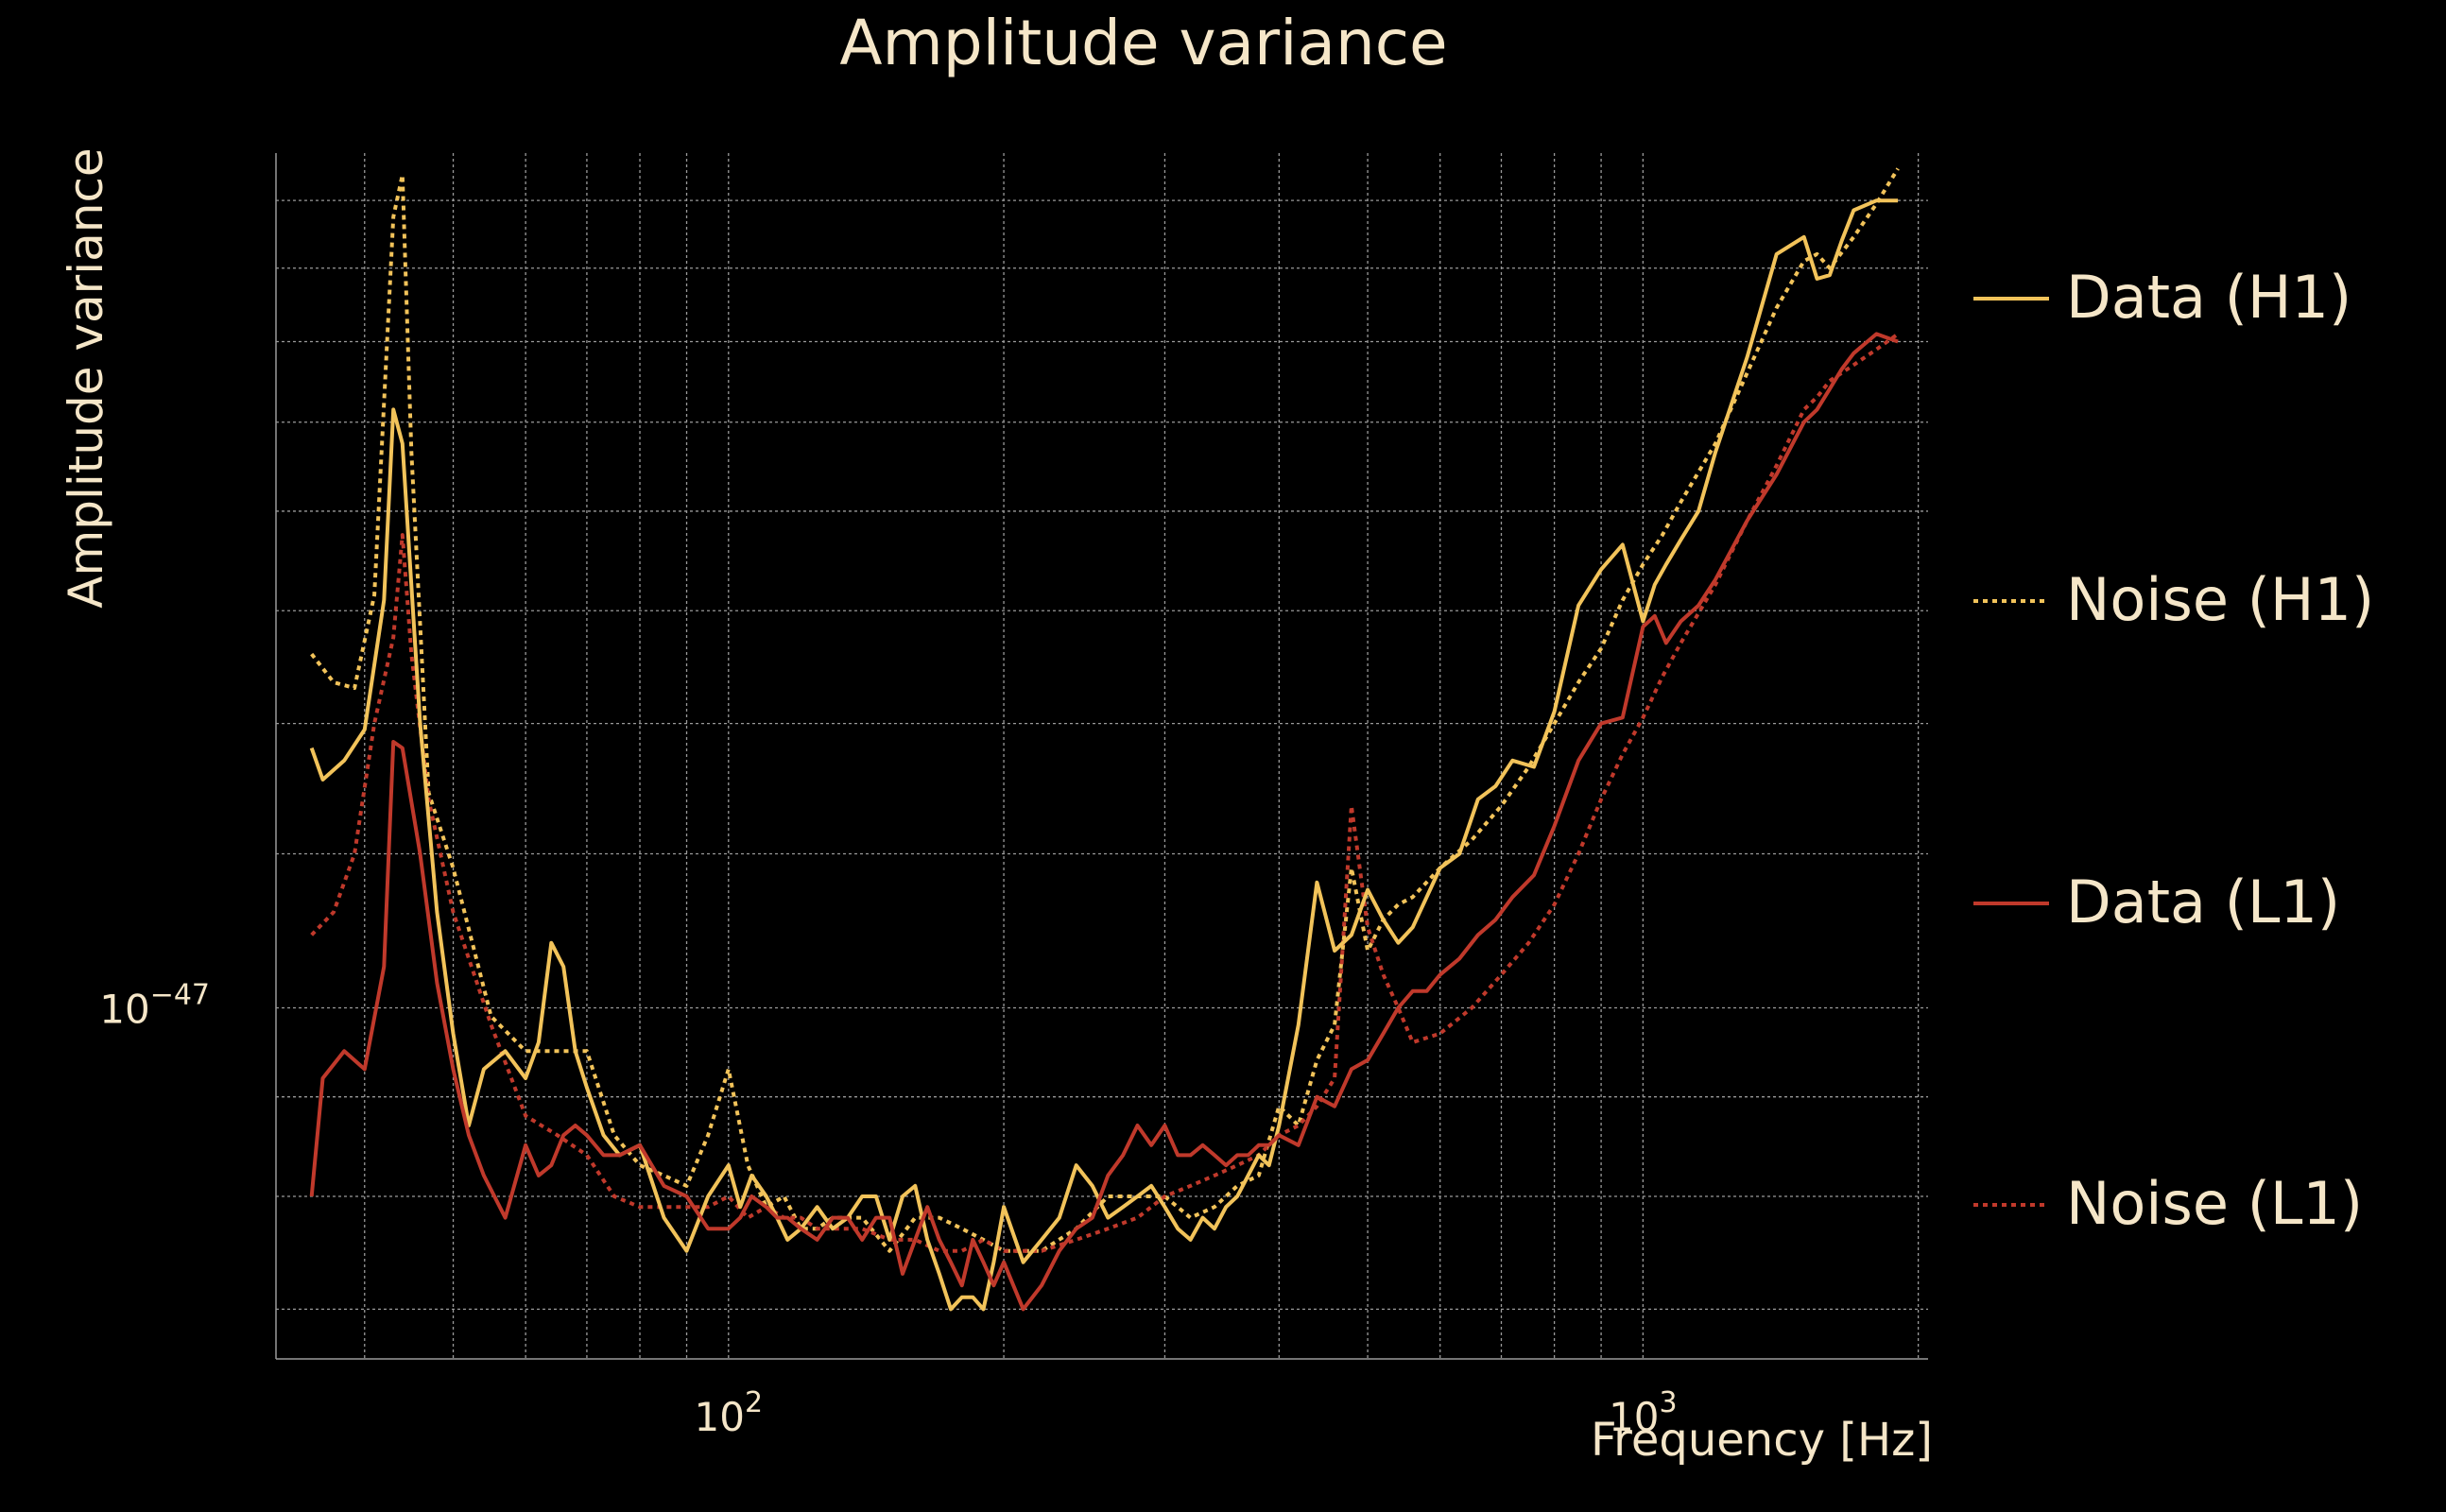 Image resolution: width=2446 pixels, height=1512 pixels. What do you see at coordinates (86, 377) in the screenshot?
I see `y-axis-label: Amplitude variance` at bounding box center [86, 377].